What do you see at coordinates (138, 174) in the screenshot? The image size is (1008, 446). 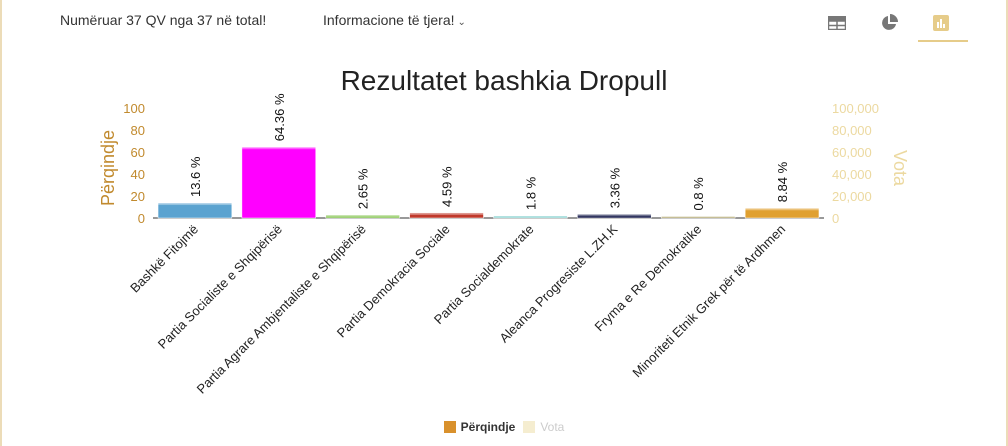 I see `y-tick-label: 40` at bounding box center [138, 174].